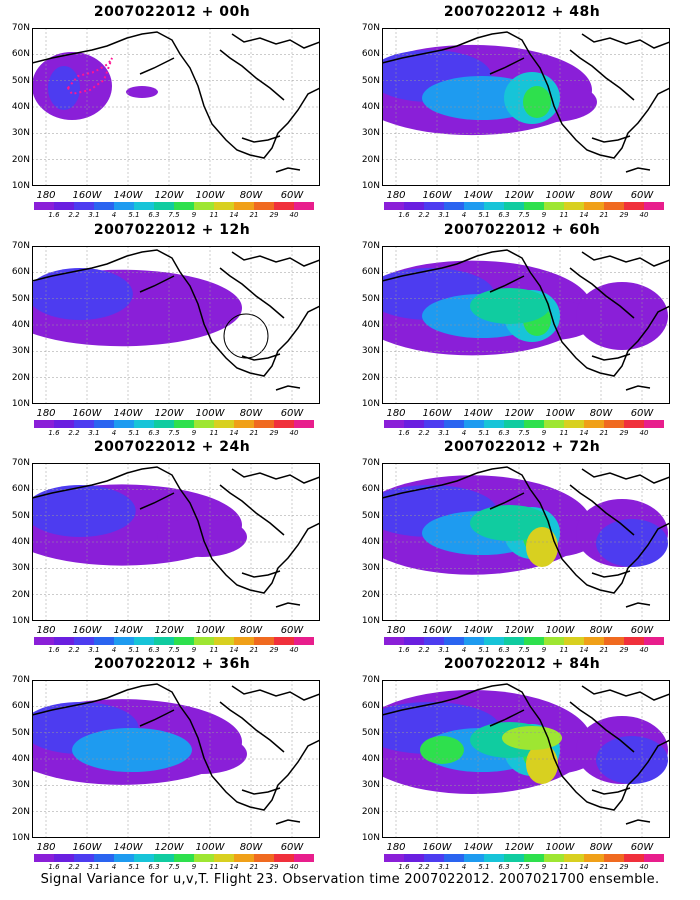  Describe the element at coordinates (174, 858) in the screenshot. I see `colorbar` at that location.